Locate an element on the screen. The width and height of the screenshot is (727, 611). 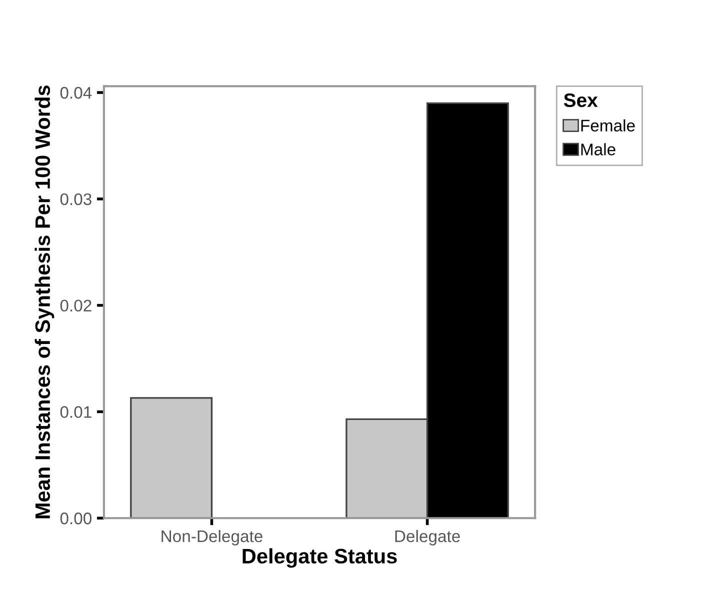
y-tick-label: 0.02 is located at coordinates (76, 306).